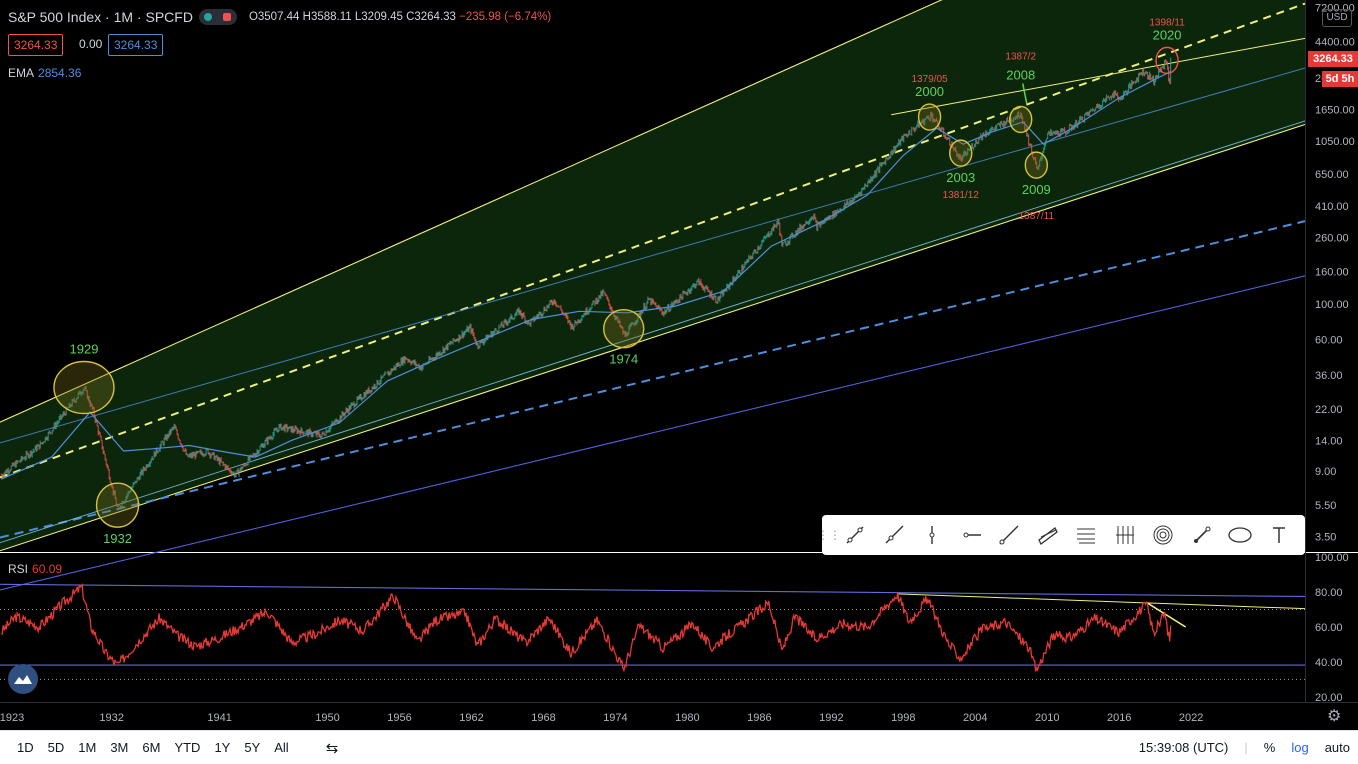 The height and width of the screenshot is (764, 1358). What do you see at coordinates (929, 117) in the screenshot?
I see `circle-marker-2000` at bounding box center [929, 117].